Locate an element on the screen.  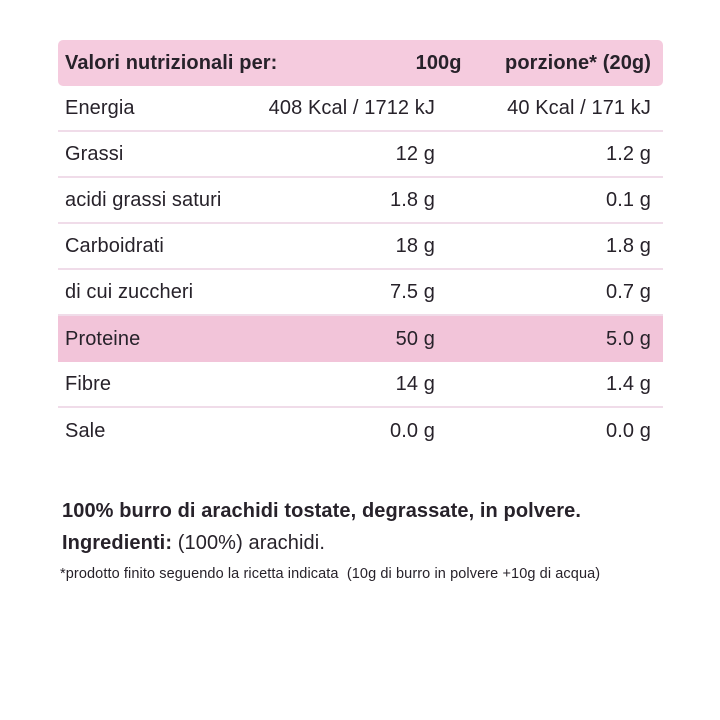
row-value-per-portion: 0.1 g is located at coordinates (628, 199).